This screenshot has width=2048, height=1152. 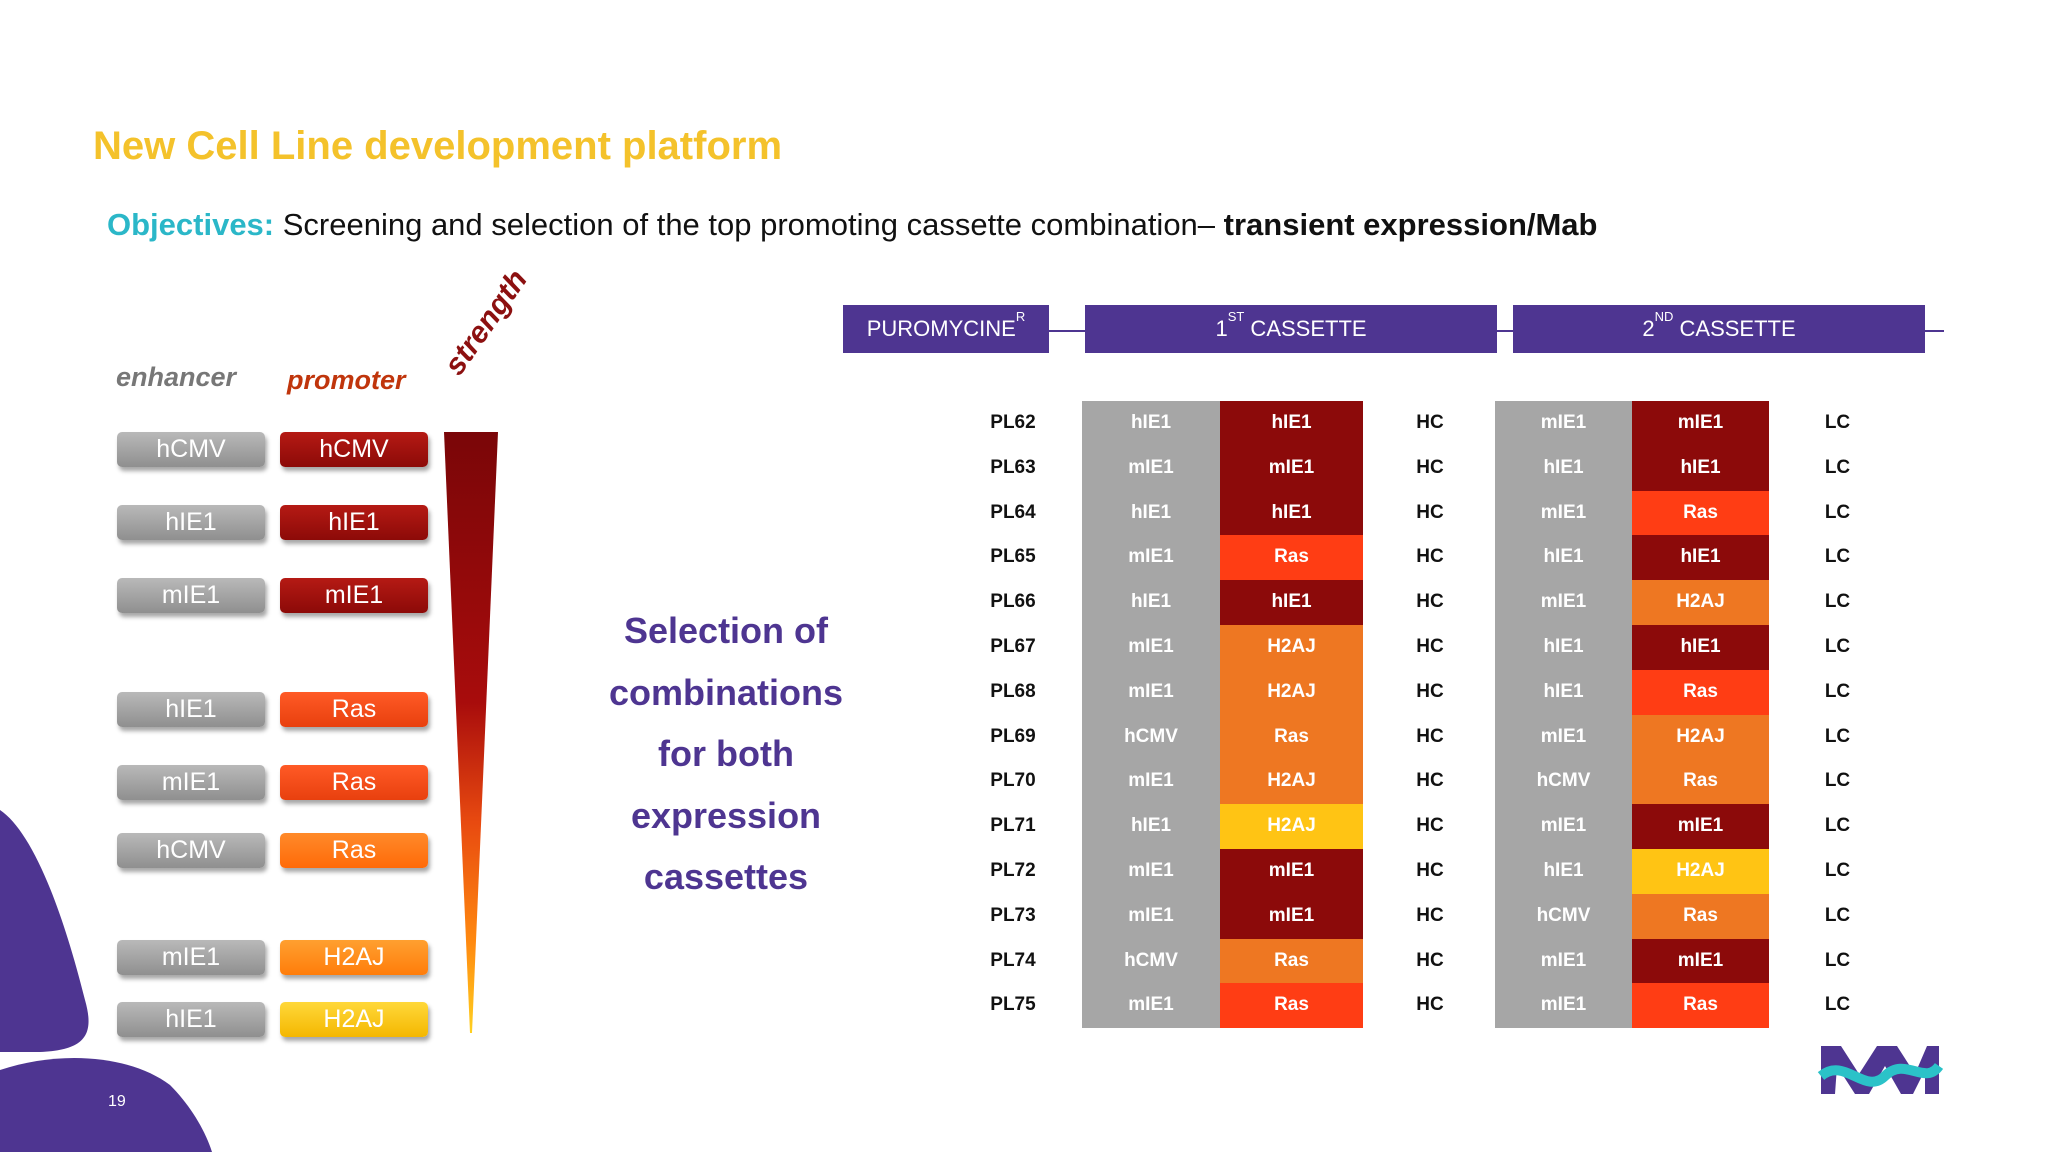 What do you see at coordinates (1013, 826) in the screenshot?
I see `plasmid-id: PL71` at bounding box center [1013, 826].